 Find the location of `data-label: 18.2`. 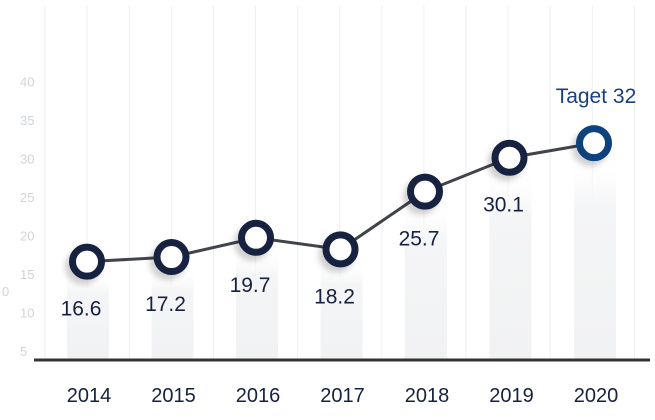

data-label: 18.2 is located at coordinates (334, 296).